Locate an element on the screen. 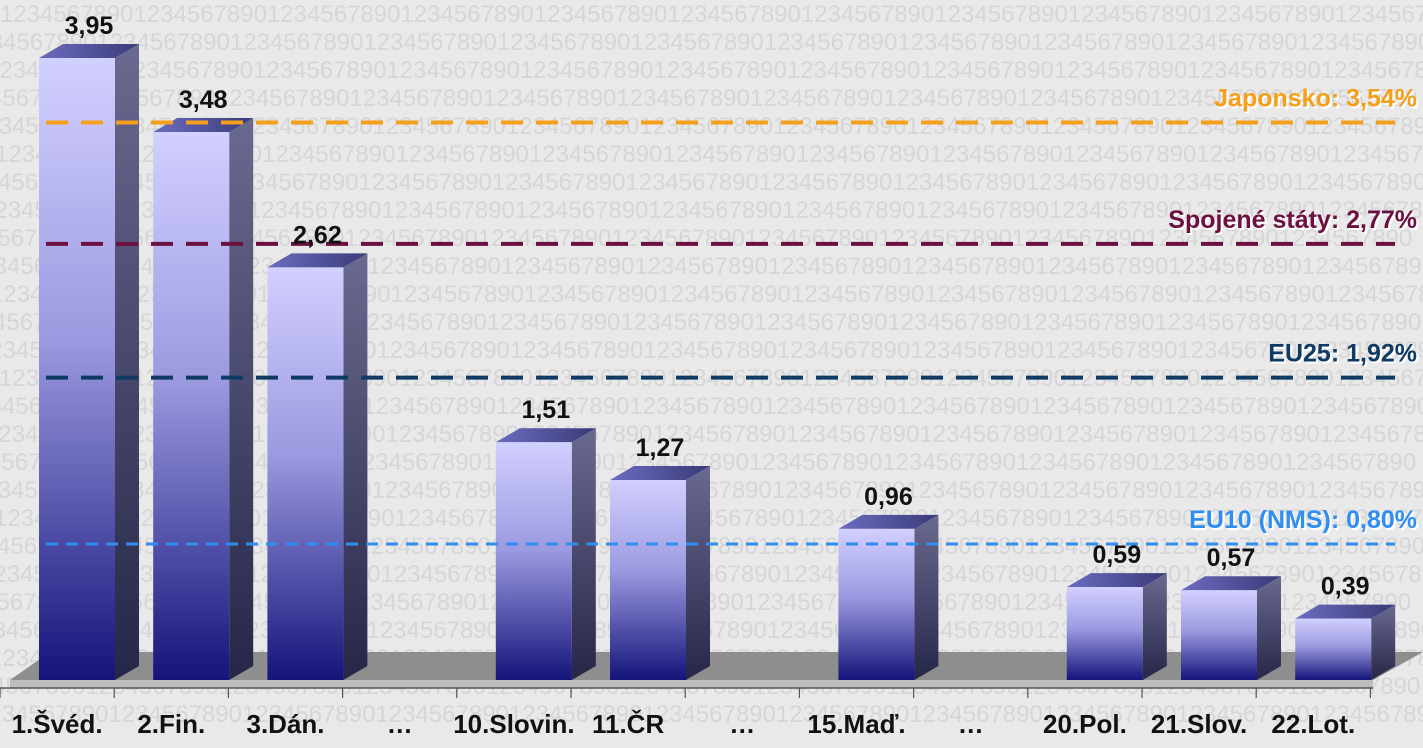  reference-label: EU10 (NMS): 0,80% is located at coordinates (1303, 520).